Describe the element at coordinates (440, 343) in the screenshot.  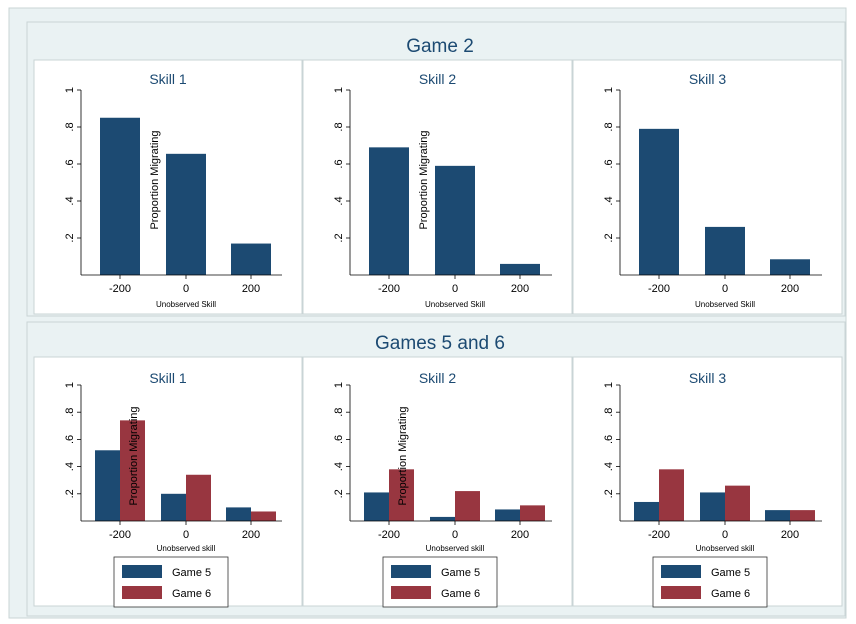
I see `group-2-title: Games 5 and 6` at that location.